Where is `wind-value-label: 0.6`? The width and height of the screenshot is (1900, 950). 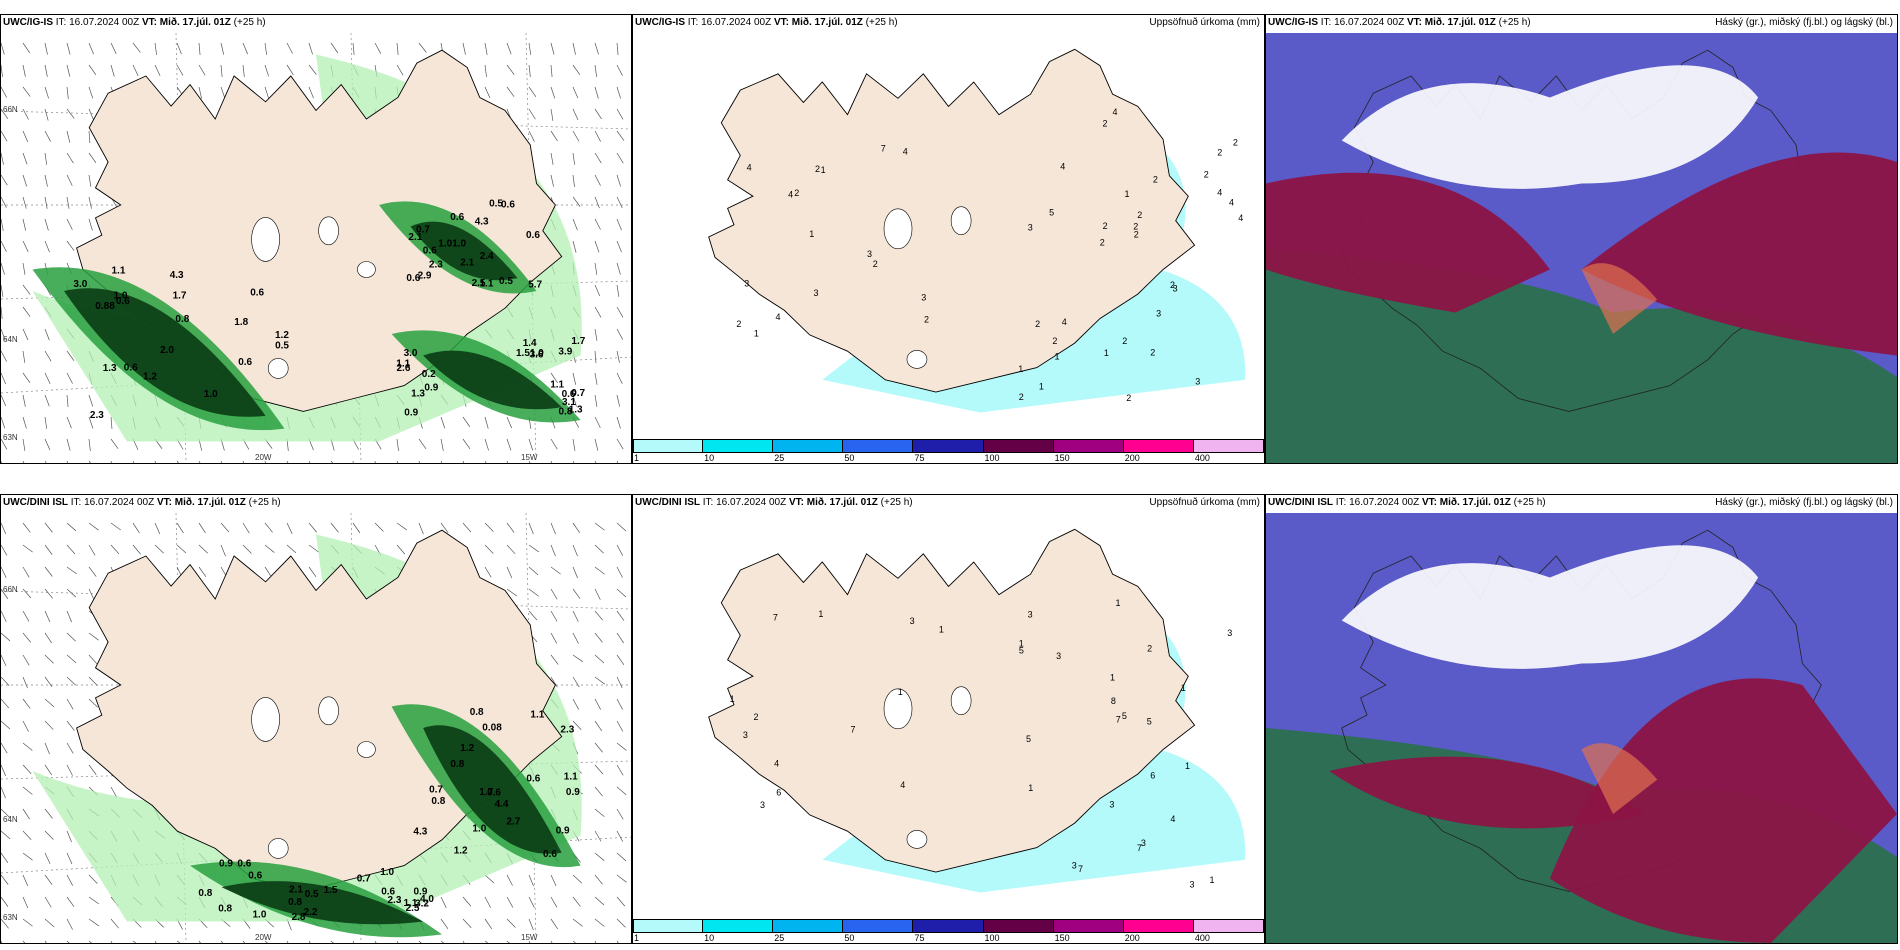
wind-value-label: 0.6 is located at coordinates (430, 251).